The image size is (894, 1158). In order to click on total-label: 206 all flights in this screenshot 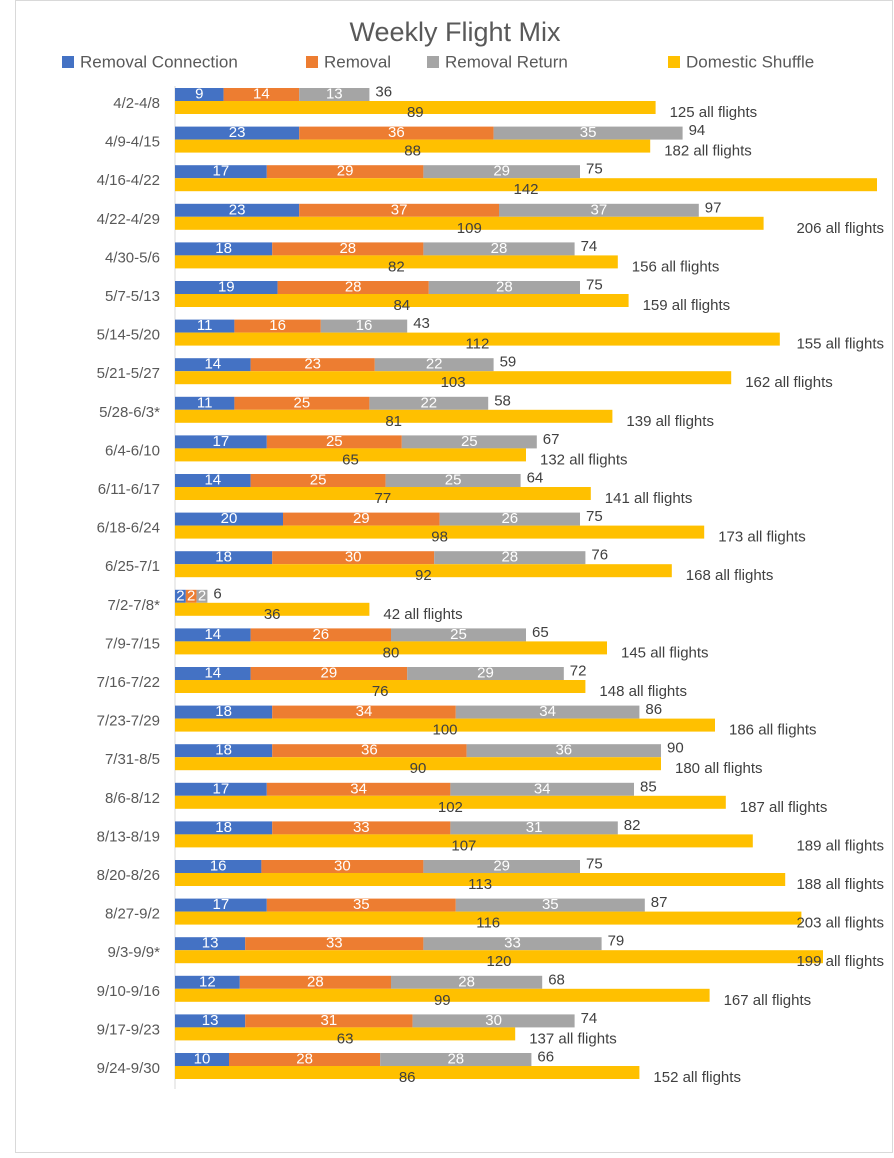, I will do `click(840, 228)`.